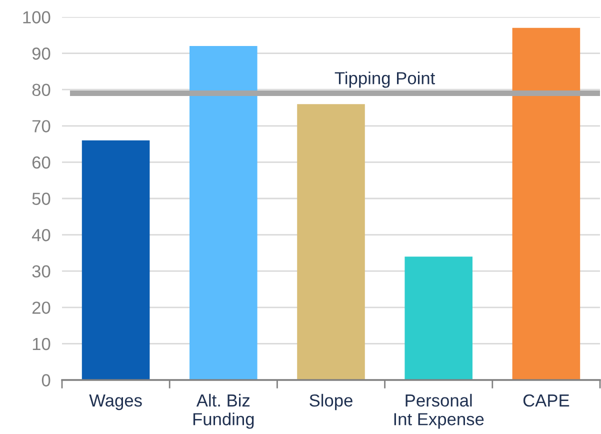  What do you see at coordinates (223, 411) in the screenshot?
I see `x-tick-label: Alt. Biz Funding` at bounding box center [223, 411].